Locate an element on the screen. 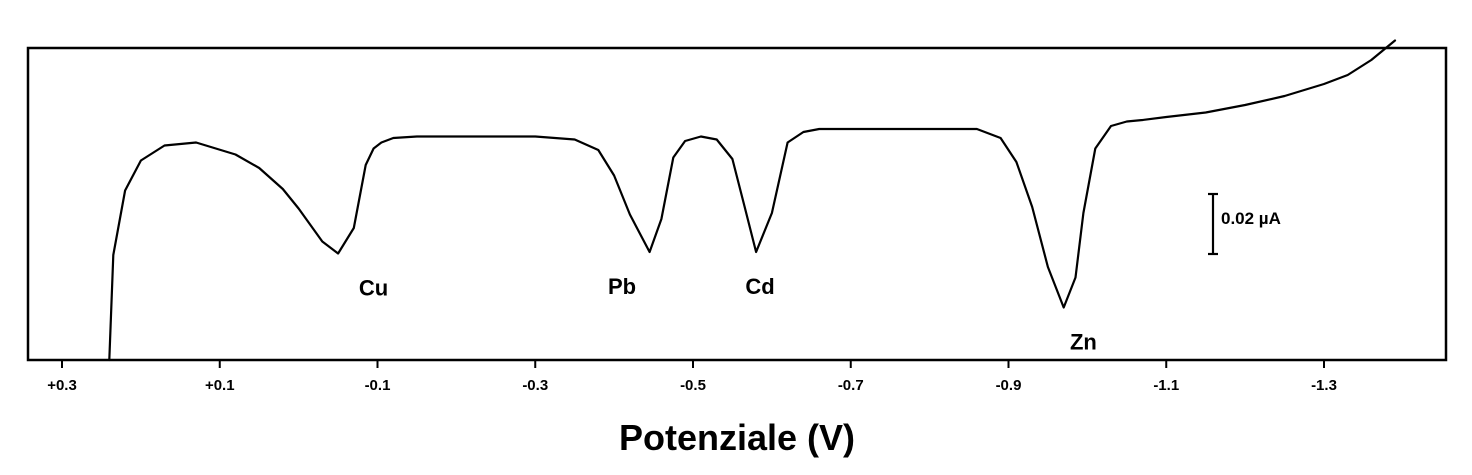 Image resolution: width=1472 pixels, height=475 pixels. peak-label-pb: Pb is located at coordinates (622, 286).